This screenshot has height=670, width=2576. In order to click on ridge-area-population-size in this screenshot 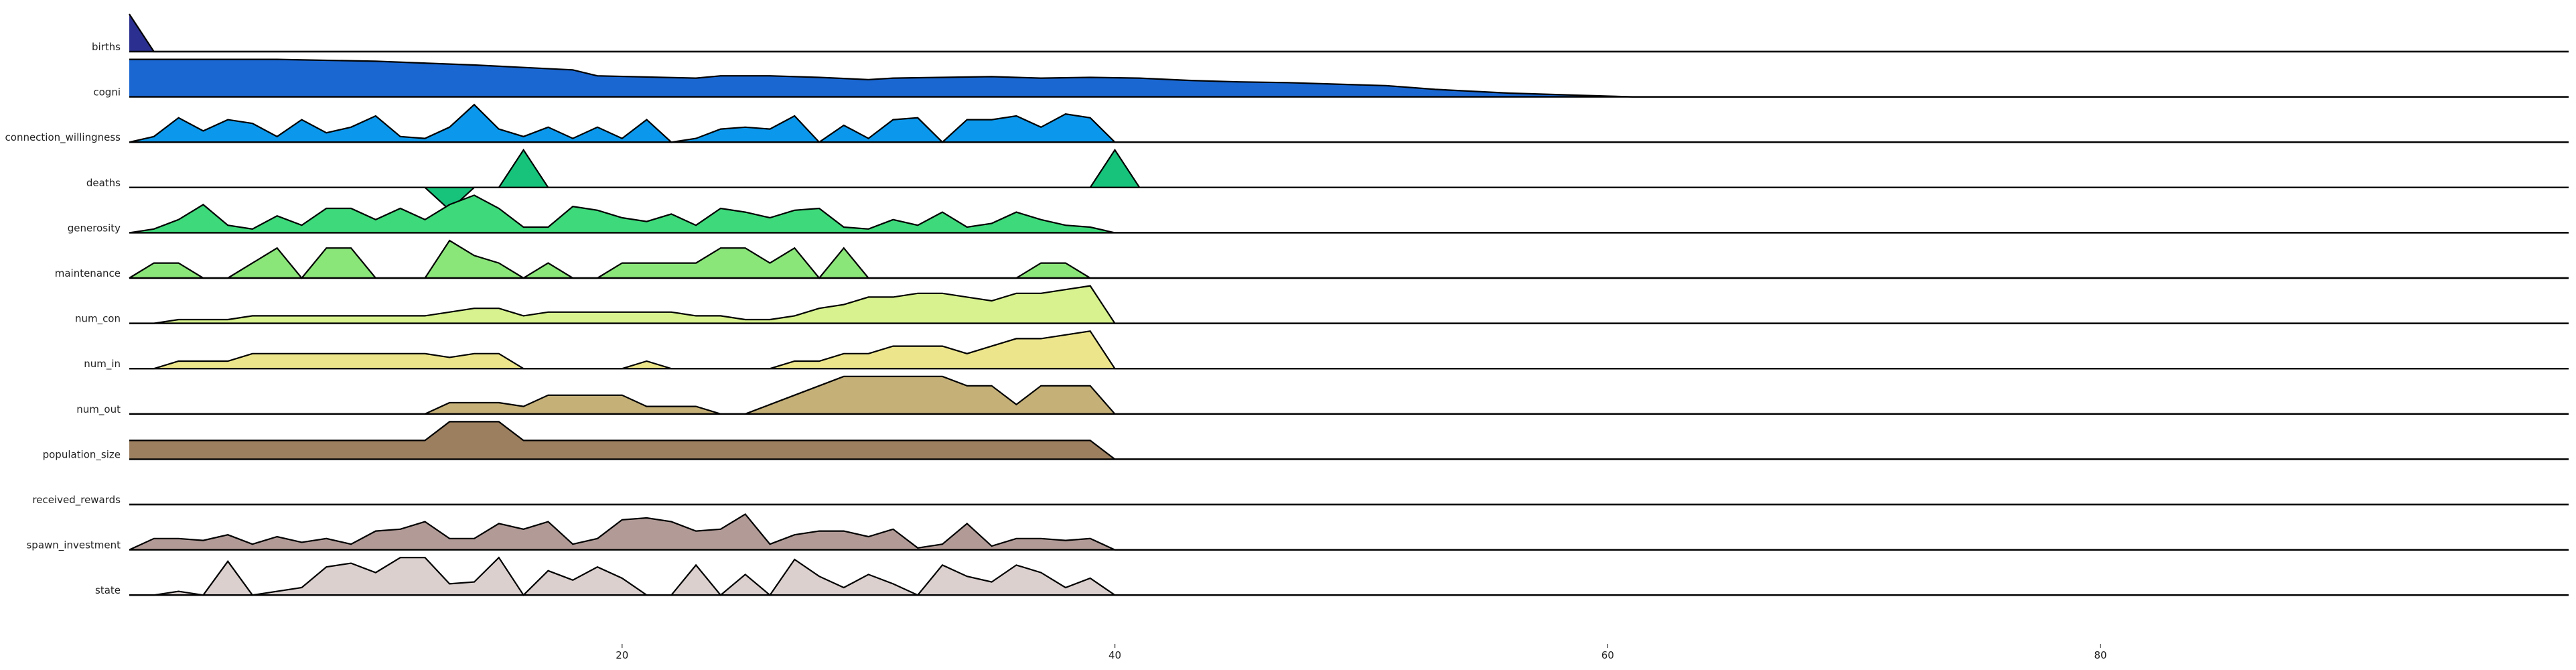, I will do `click(1349, 441)`.